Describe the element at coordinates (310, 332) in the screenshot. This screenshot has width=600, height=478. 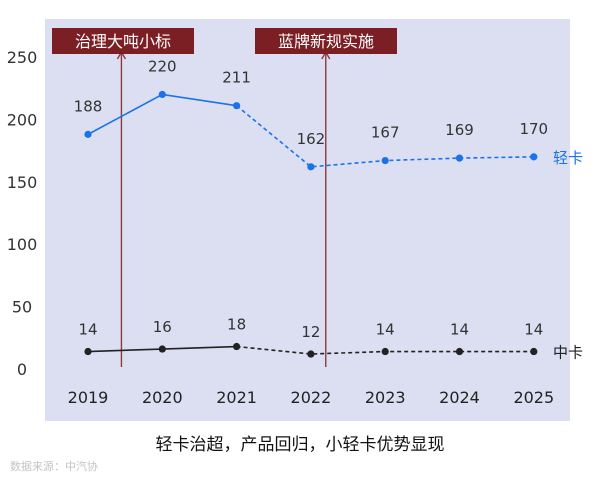
I see `data-label: 12` at that location.